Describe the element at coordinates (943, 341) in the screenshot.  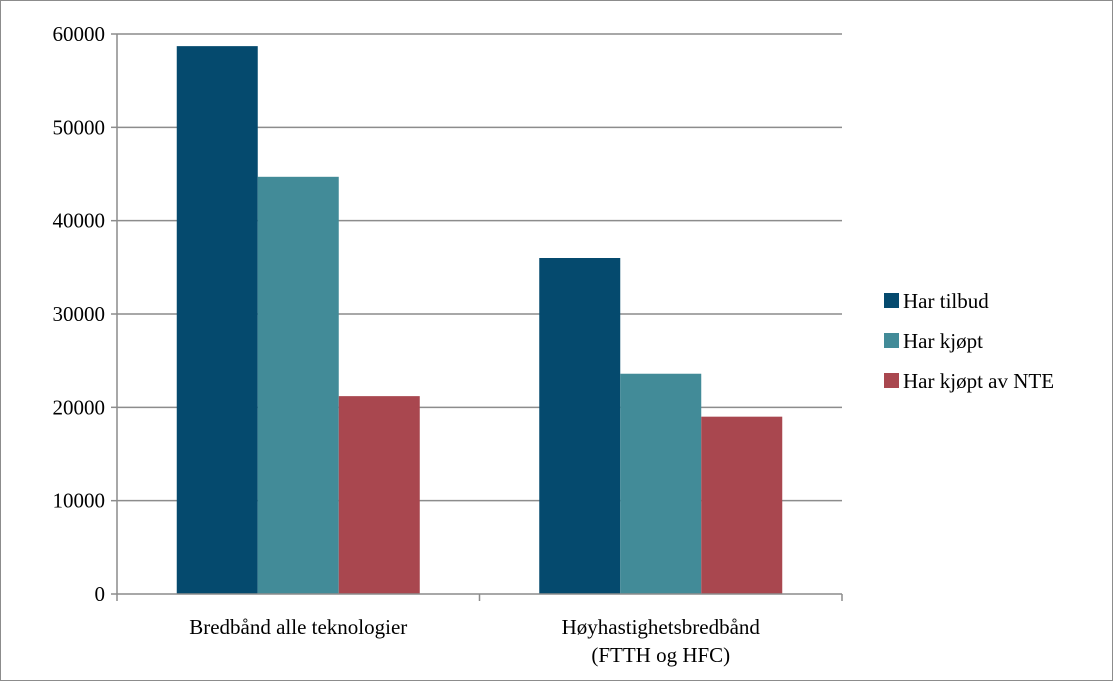
I see `legend-label: Har kjøpt` at that location.